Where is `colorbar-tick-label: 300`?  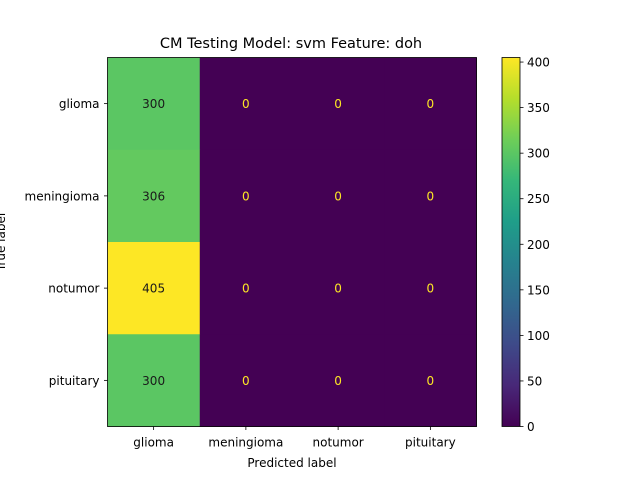
colorbar-tick-label: 300 is located at coordinates (538, 154).